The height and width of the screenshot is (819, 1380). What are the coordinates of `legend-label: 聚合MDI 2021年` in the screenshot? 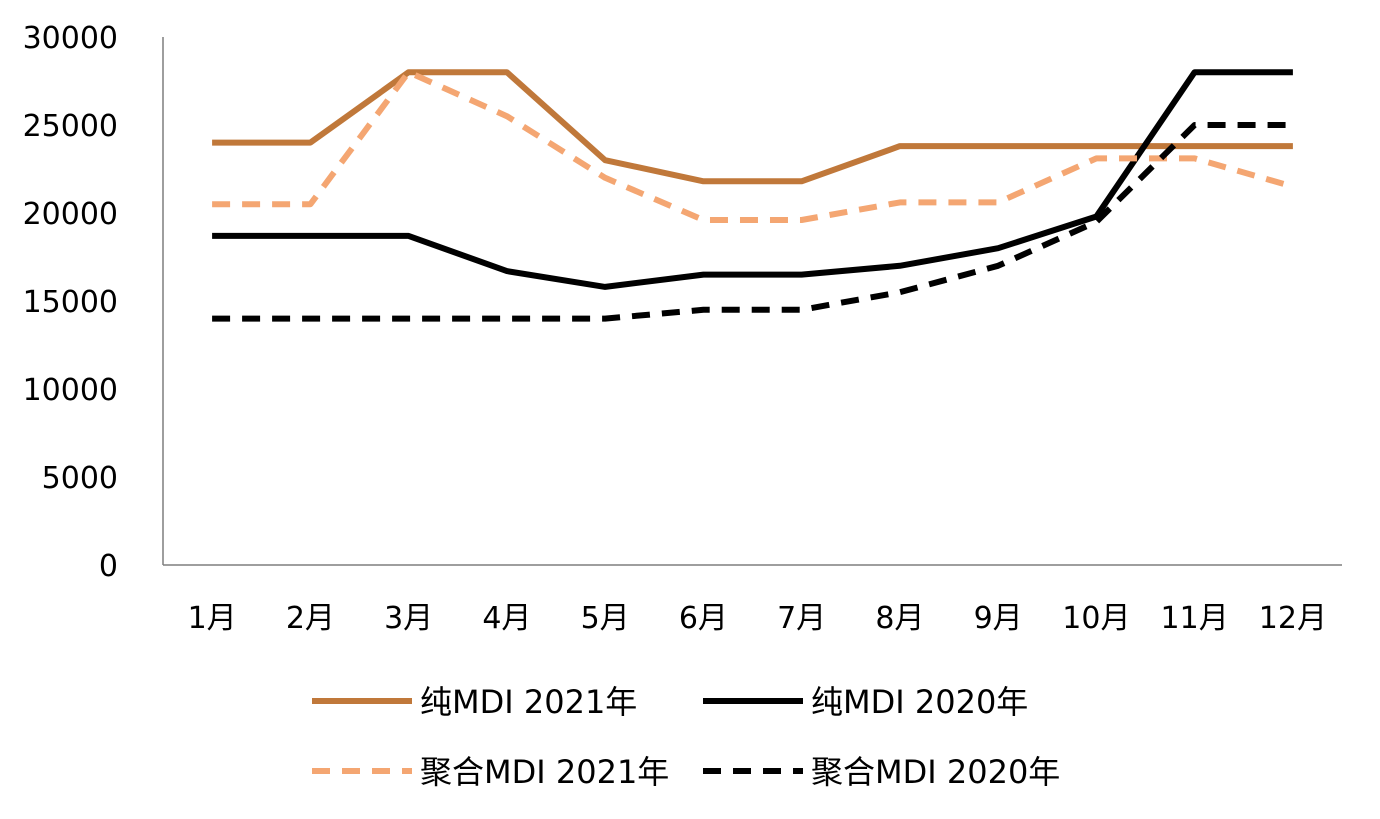 It's located at (544, 772).